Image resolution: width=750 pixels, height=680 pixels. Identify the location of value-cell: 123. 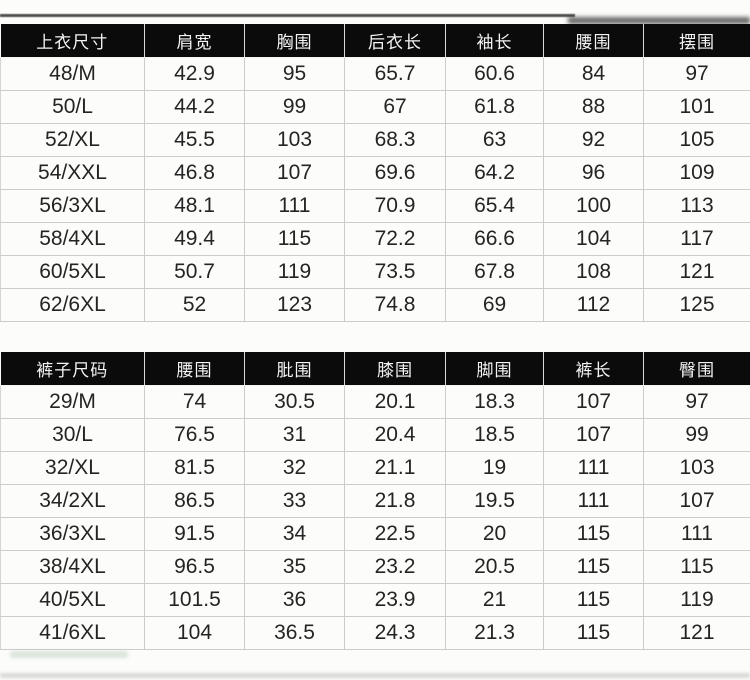
(294, 305).